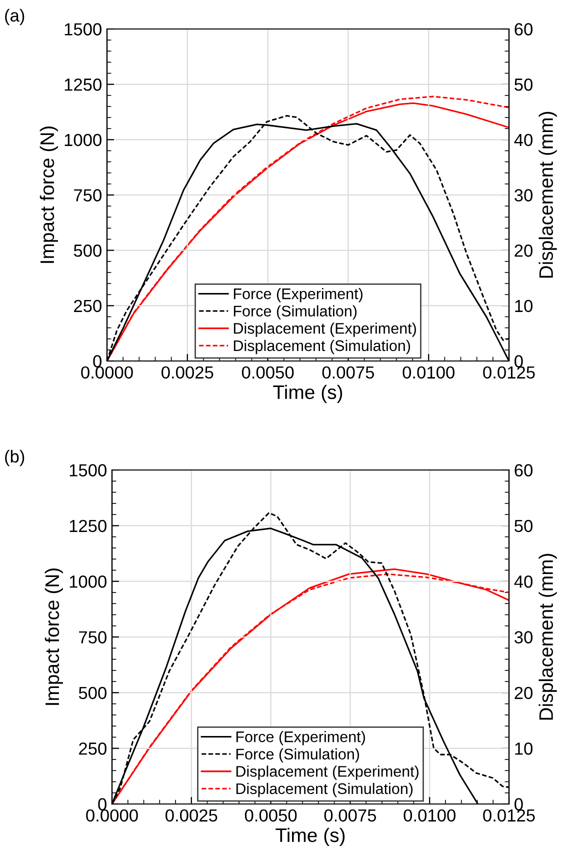 This screenshot has width=582, height=868. What do you see at coordinates (14, 17) in the screenshot?
I see `chart-title: (a)` at bounding box center [14, 17].